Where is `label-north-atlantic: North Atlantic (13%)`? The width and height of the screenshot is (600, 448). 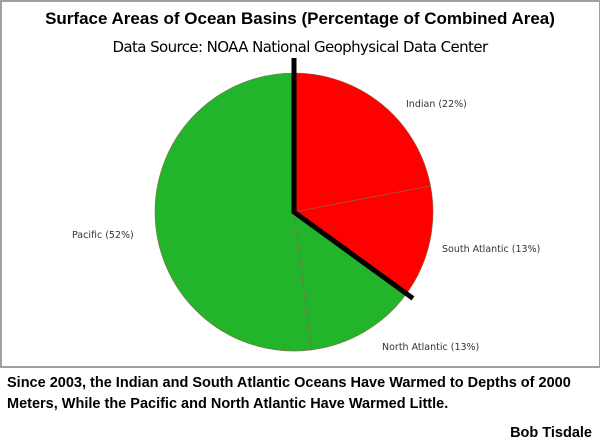 label-north-atlantic: North Atlantic (13%) is located at coordinates (430, 347).